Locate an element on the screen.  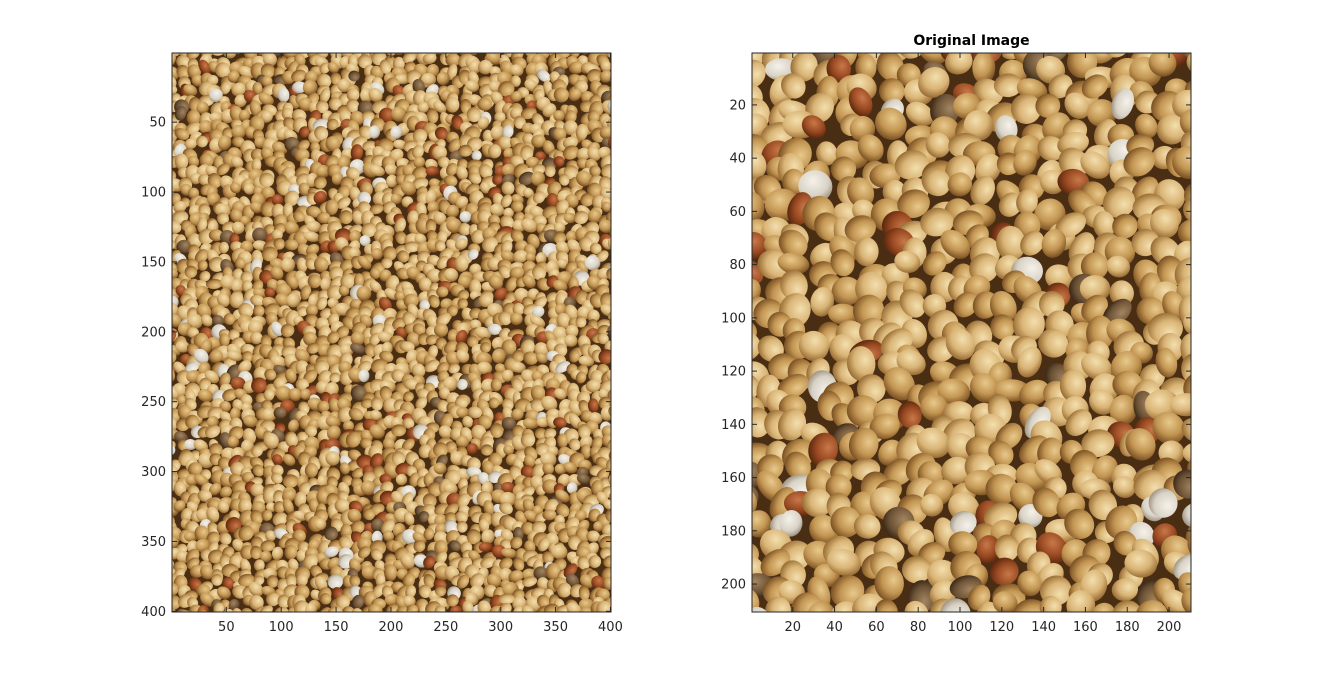
y-tick-label: 350 is located at coordinates (153, 542).